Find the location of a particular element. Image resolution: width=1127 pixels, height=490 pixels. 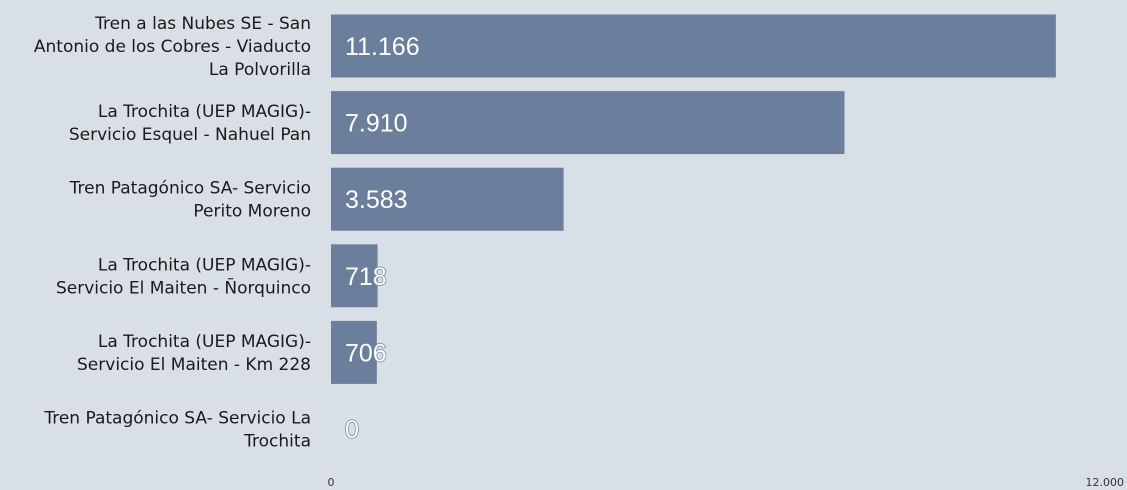

value-label-5: 0 is located at coordinates (352, 430).